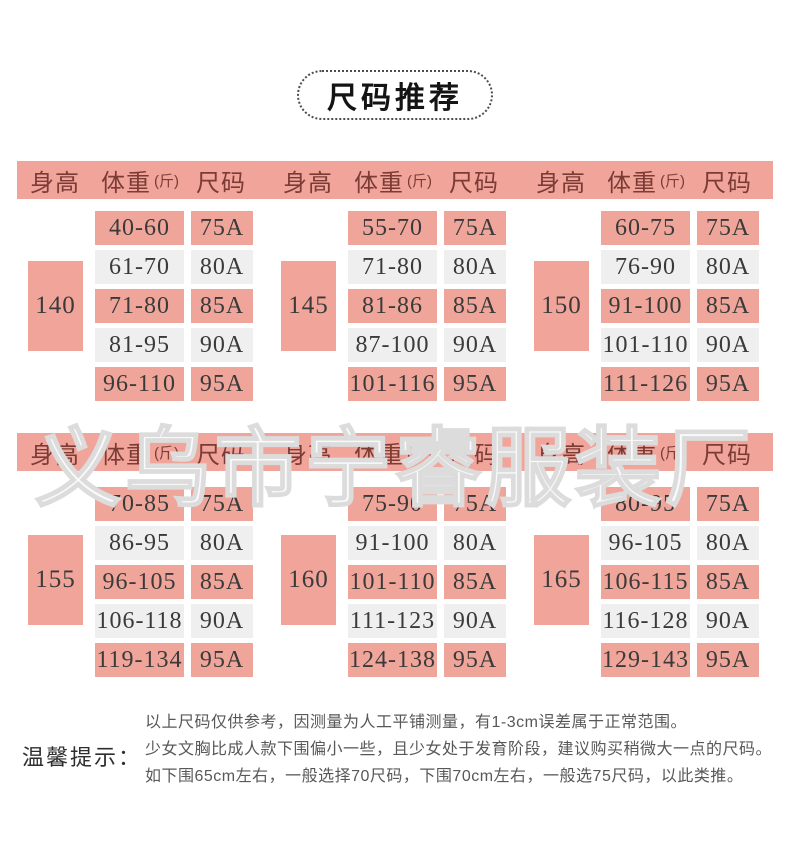 This screenshot has height=860, width=790. I want to click on weight-range-cell: 75-90, so click(392, 504).